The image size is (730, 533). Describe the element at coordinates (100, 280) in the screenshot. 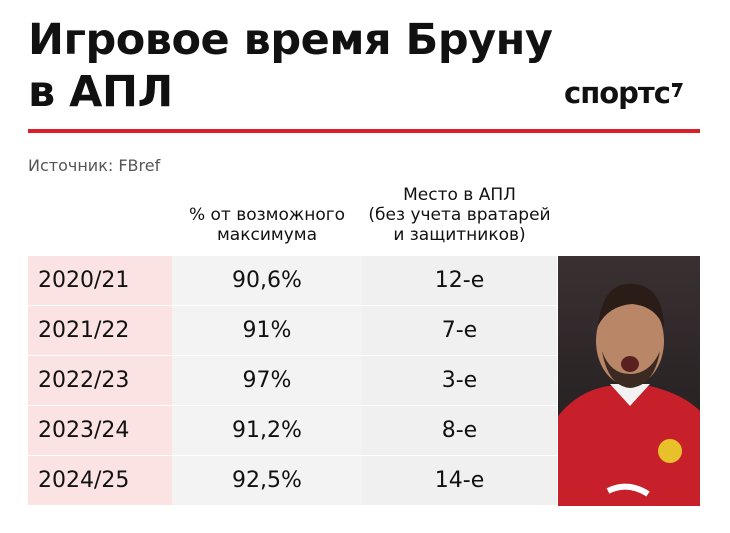

I see `season: 2020/21` at that location.